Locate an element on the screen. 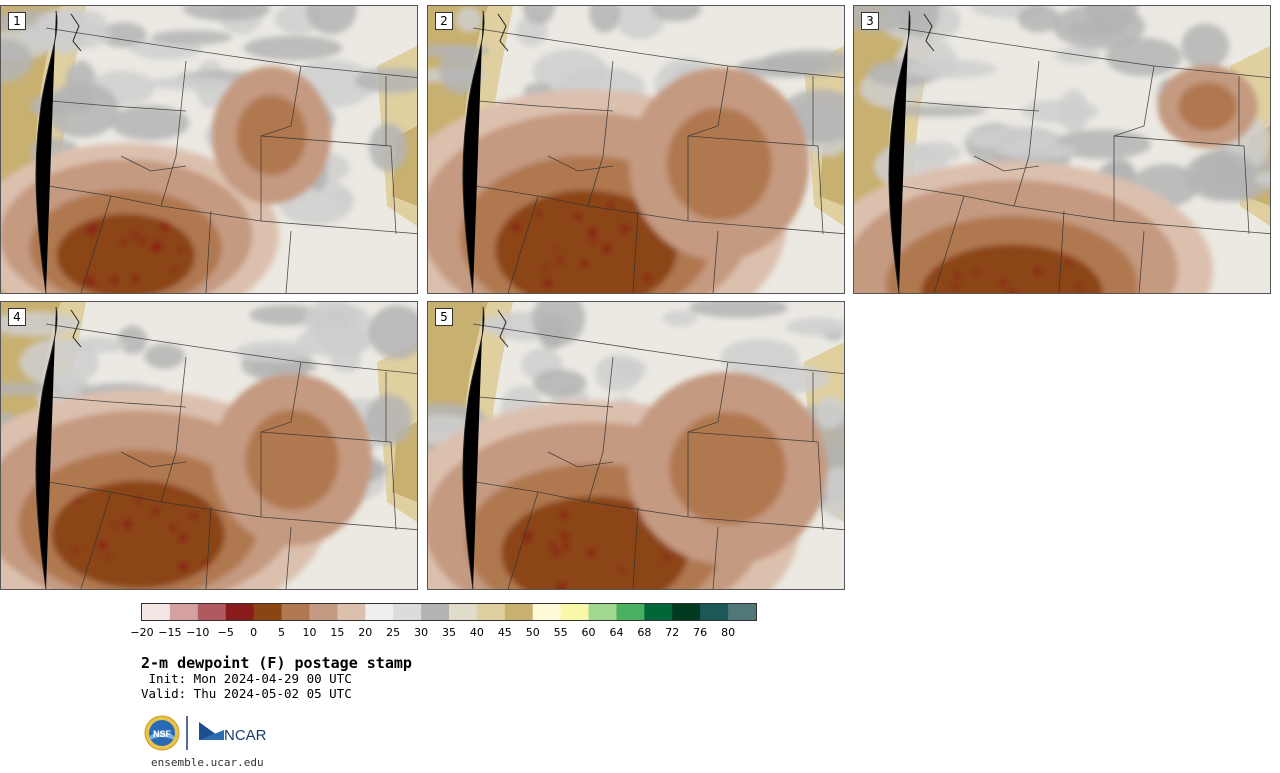 The image size is (1280, 773). panel-number-4: 4 is located at coordinates (17, 317).